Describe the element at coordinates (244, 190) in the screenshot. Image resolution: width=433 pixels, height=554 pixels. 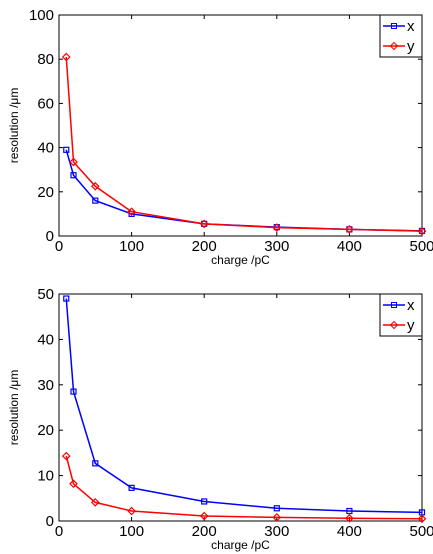
I see `series-line-x` at that location.